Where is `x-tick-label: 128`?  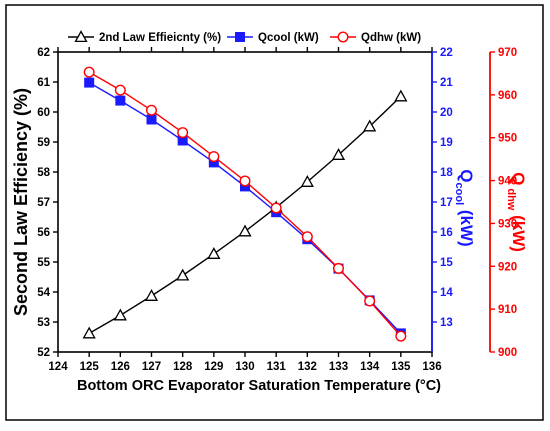 x-tick-label: 128 is located at coordinates (183, 367).